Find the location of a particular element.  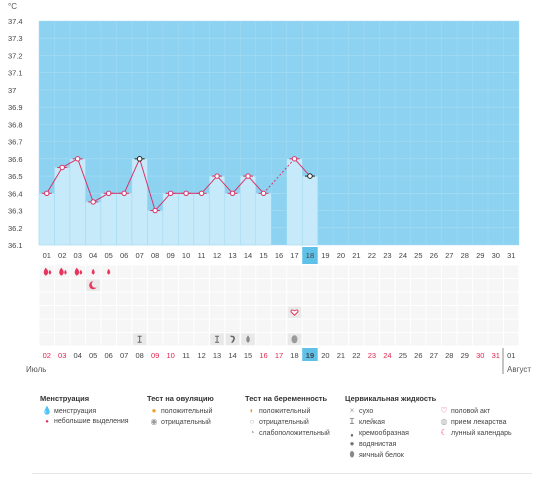

legend-item: ● водянистая is located at coordinates (390, 443).